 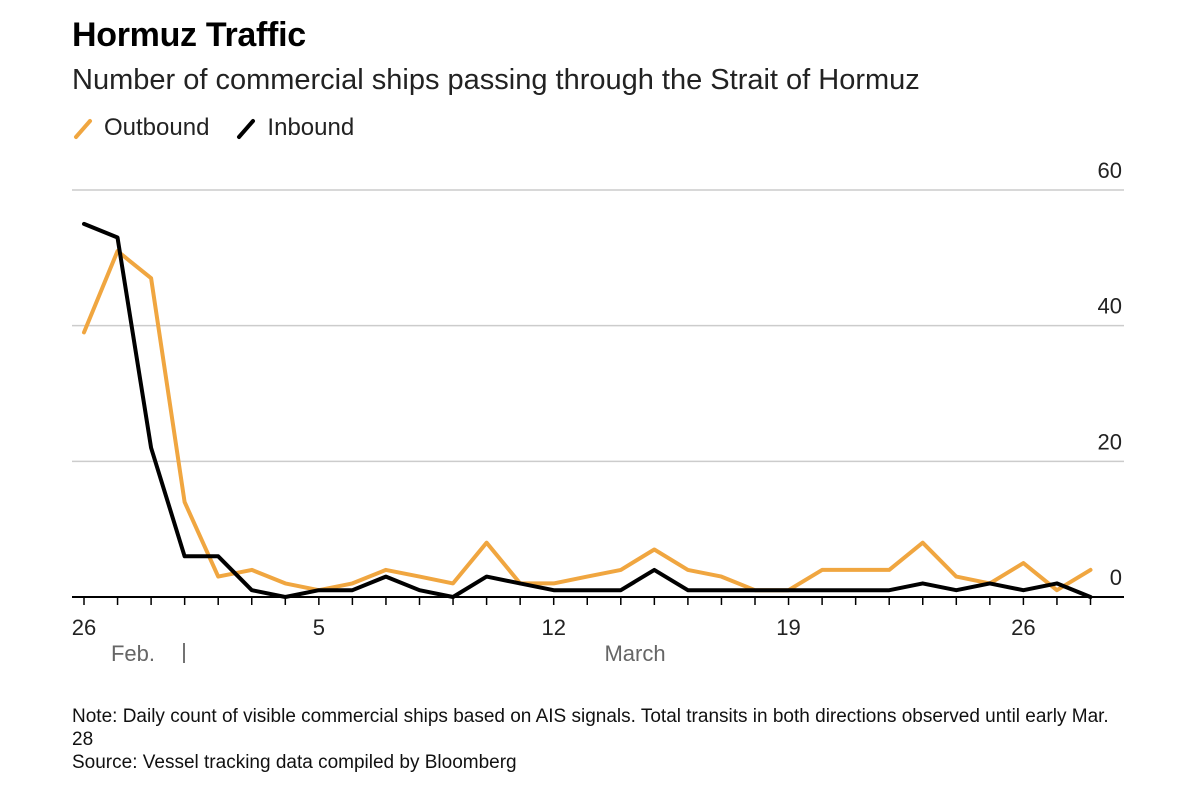 I want to click on x-axis, so click(x=598, y=600).